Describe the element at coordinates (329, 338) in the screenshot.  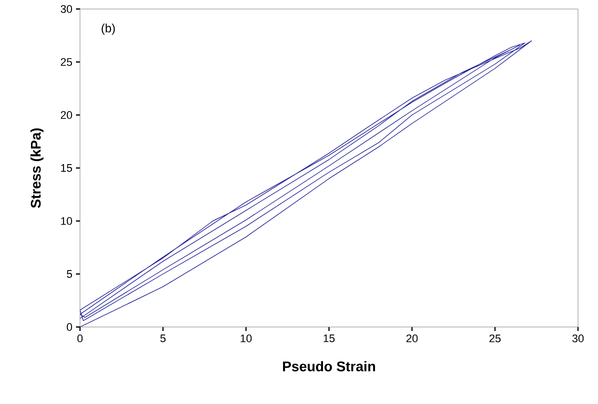
I see `x-tick-label: 15` at that location.